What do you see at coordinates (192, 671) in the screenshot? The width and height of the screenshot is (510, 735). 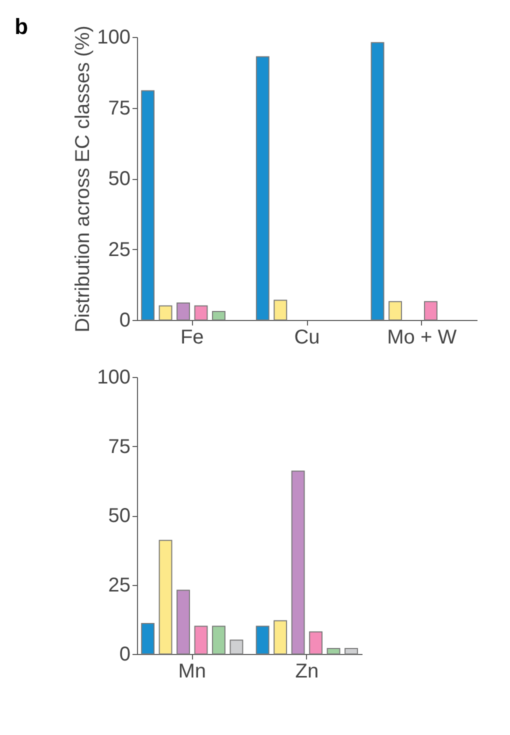 I see `x-tick-label: Mn` at bounding box center [192, 671].